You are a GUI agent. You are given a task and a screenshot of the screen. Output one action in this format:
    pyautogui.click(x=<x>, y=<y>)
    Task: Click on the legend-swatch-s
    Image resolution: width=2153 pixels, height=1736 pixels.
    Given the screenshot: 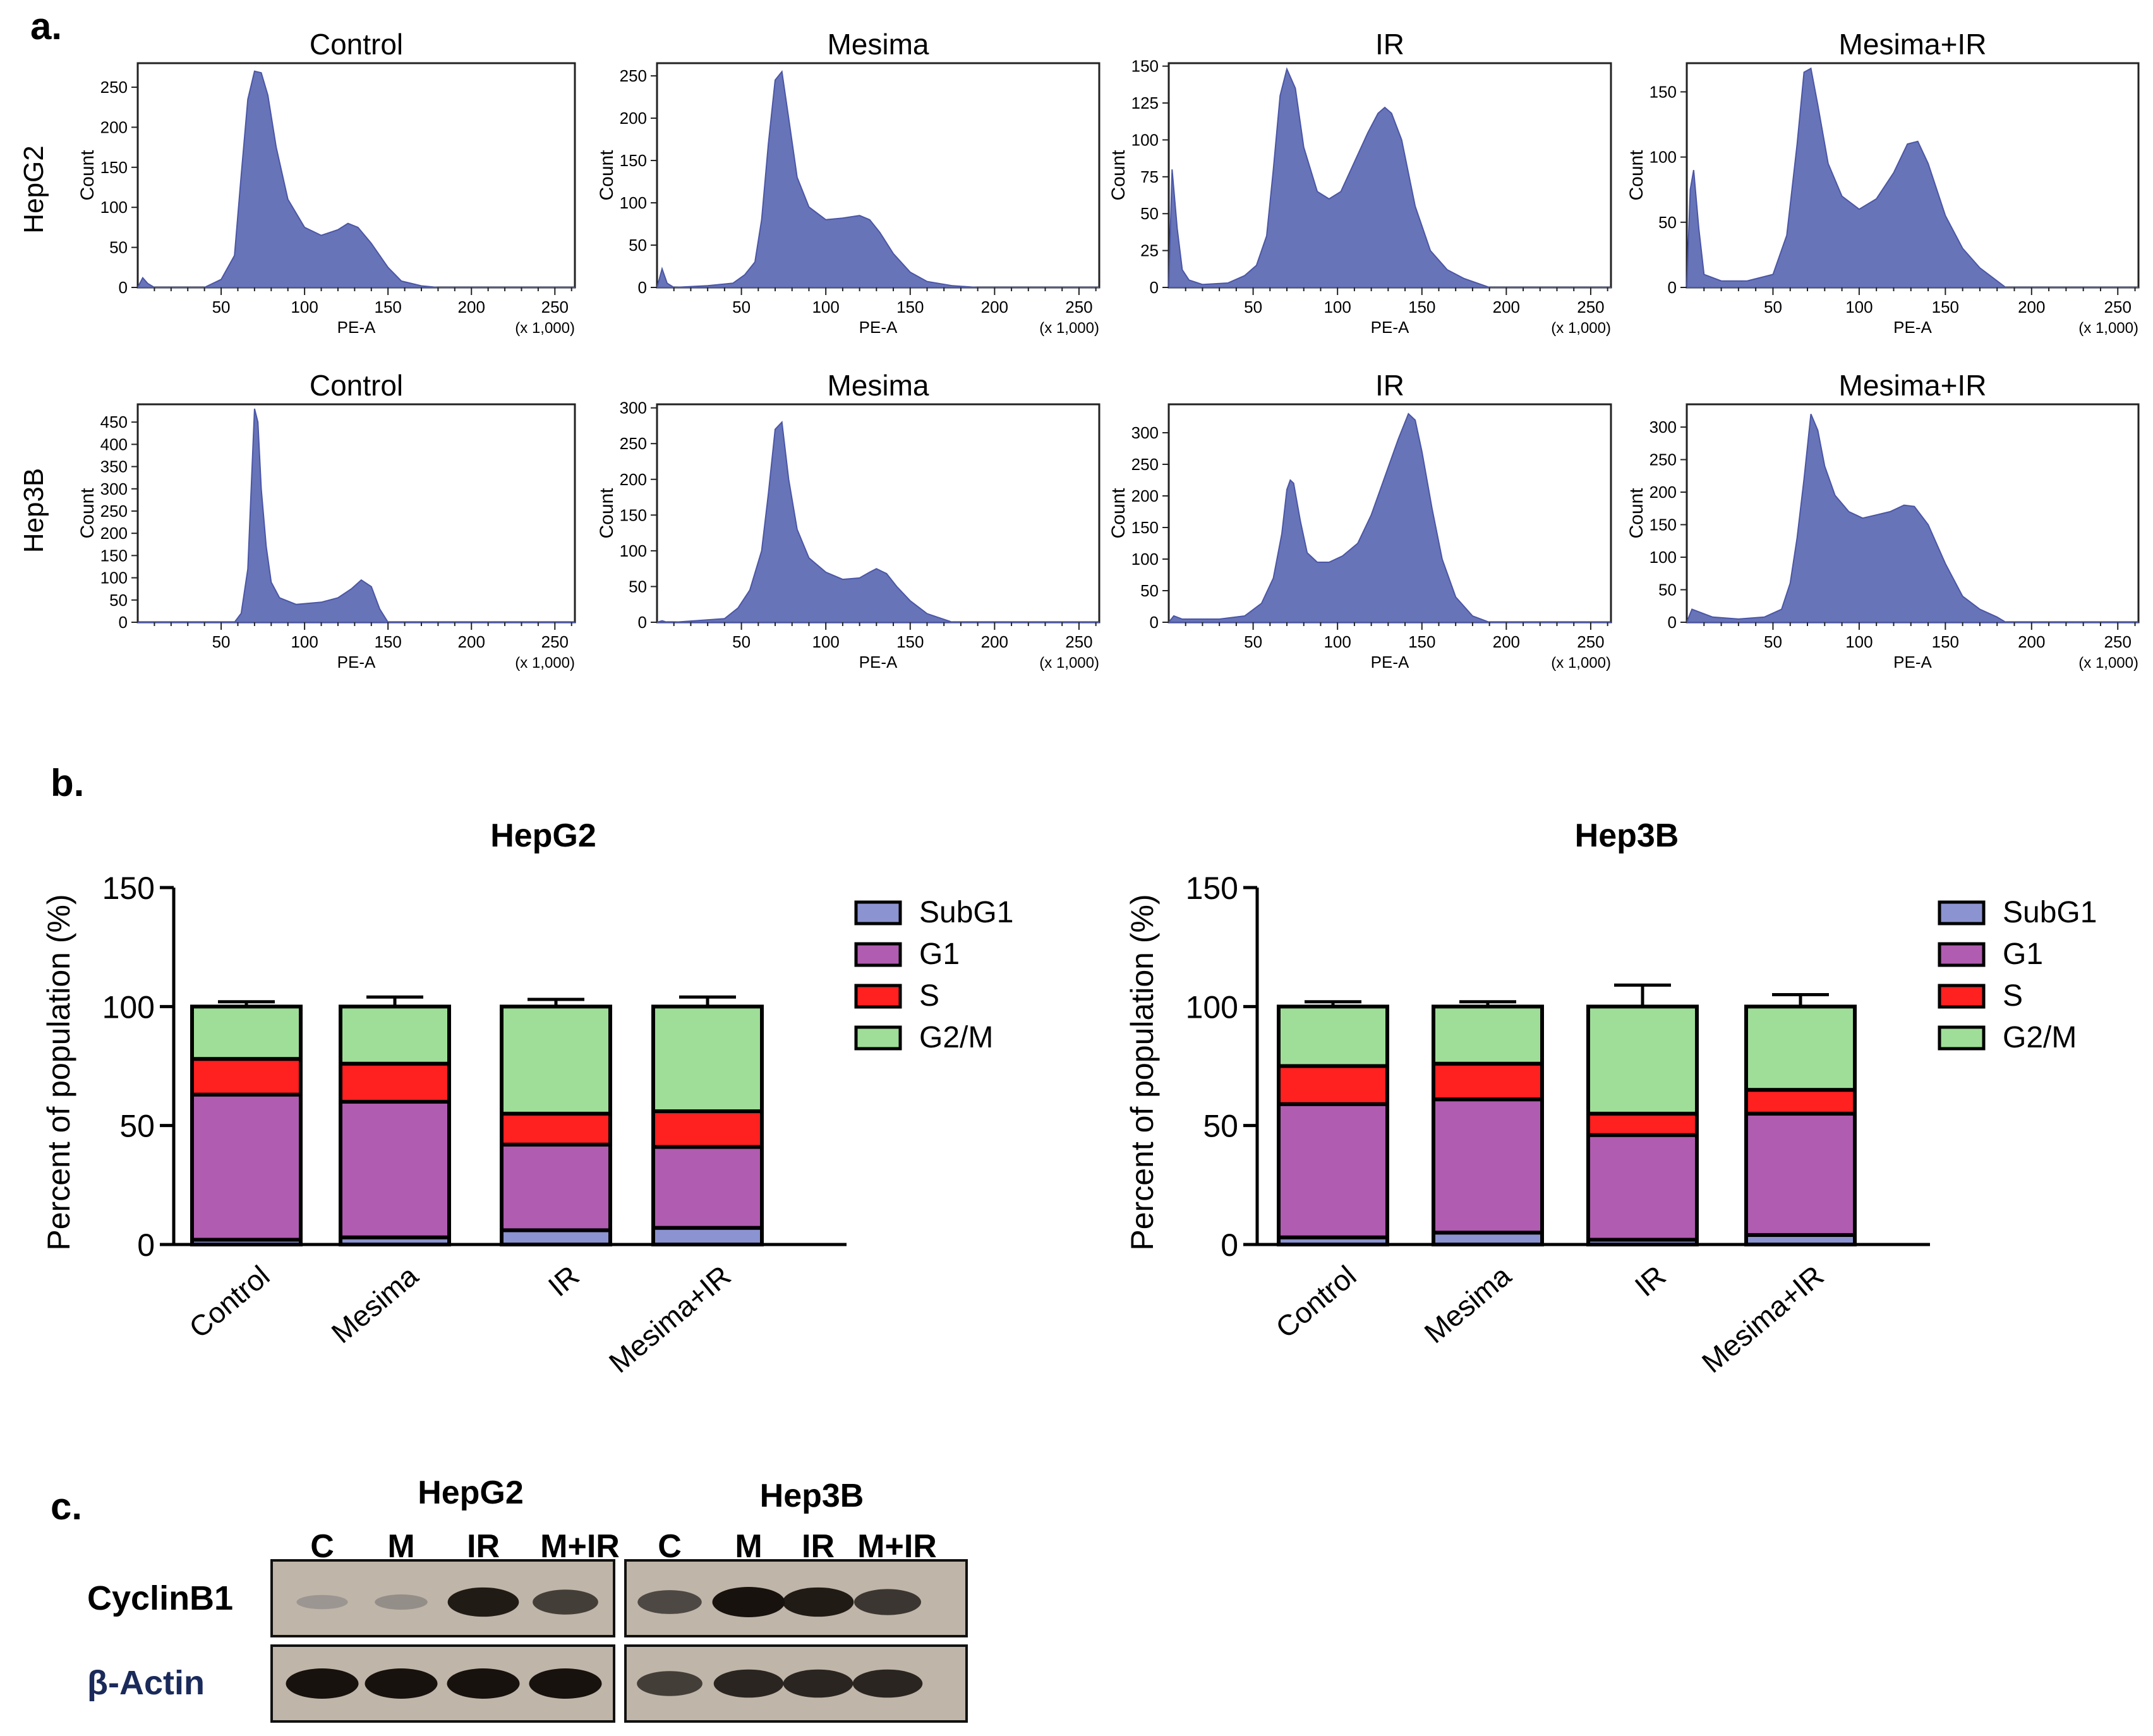 What is the action you would take?
    pyautogui.click(x=1962, y=997)
    